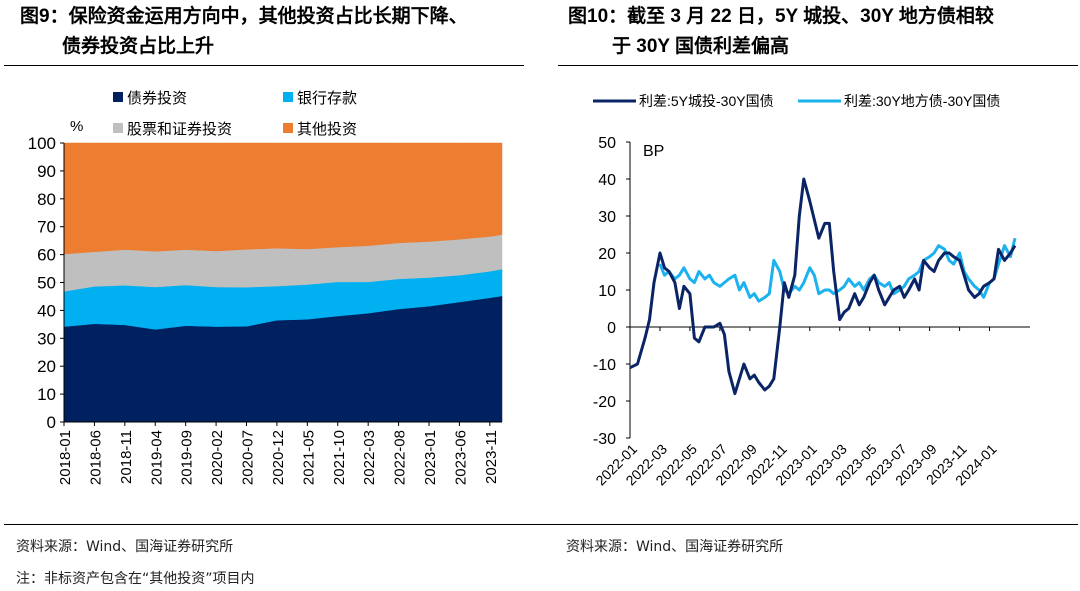 This screenshot has height=591, width=1080. What do you see at coordinates (706, 101) in the screenshot?
I see `legend-label-cityinv: 利差:5Y城投-30Y国债` at bounding box center [706, 101].